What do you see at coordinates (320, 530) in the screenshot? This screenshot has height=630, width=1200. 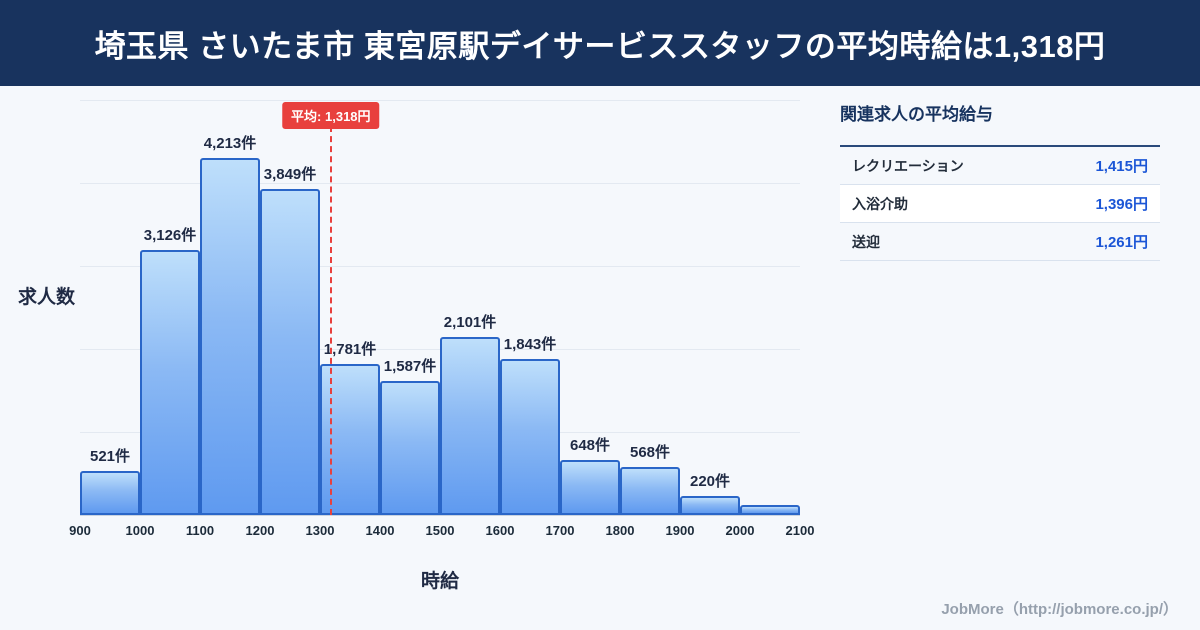 I see `x-tick-label: 1300` at bounding box center [320, 530].